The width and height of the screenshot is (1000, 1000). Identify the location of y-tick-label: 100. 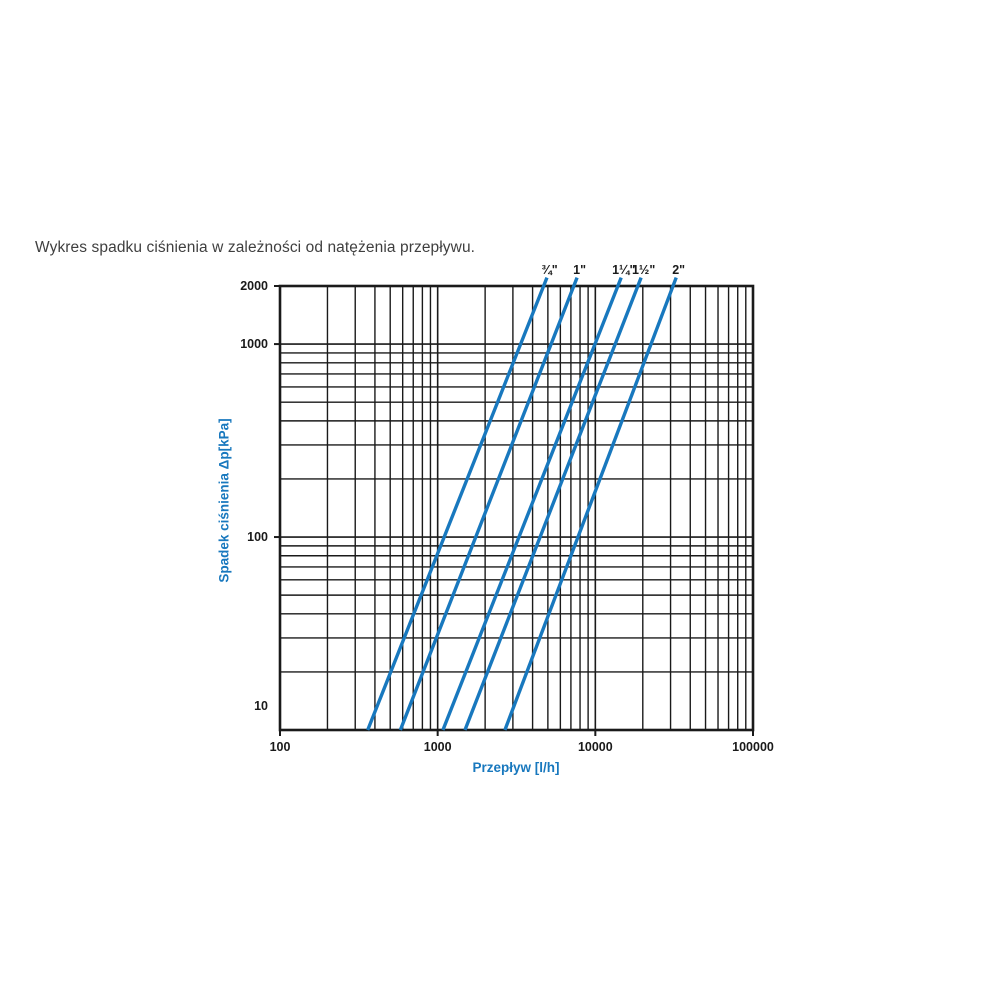
(257, 537).